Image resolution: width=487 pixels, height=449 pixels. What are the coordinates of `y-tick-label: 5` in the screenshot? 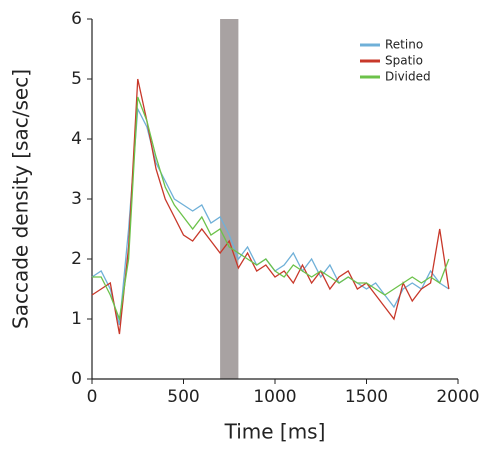 It's located at (76, 79).